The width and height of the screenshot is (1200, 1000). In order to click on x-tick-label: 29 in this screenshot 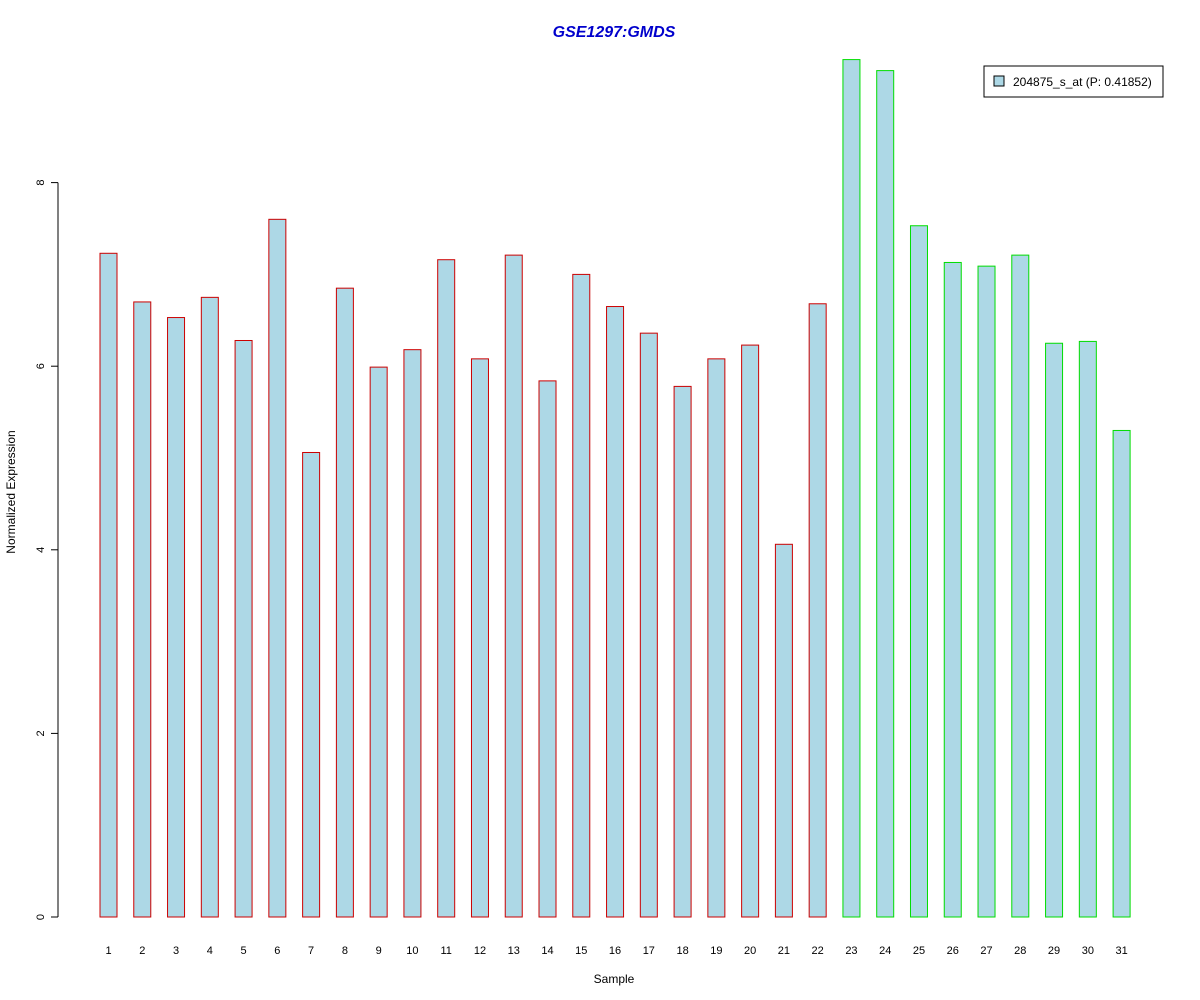, I will do `click(1054, 951)`.